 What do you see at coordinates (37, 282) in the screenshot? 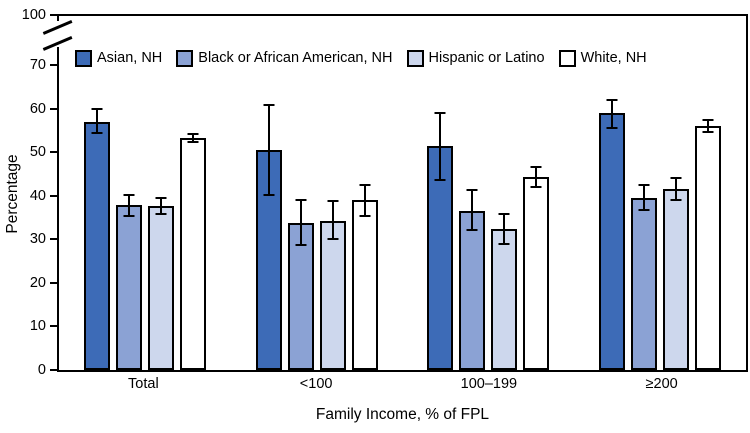
I see `y-tick-label: 20` at bounding box center [37, 282].